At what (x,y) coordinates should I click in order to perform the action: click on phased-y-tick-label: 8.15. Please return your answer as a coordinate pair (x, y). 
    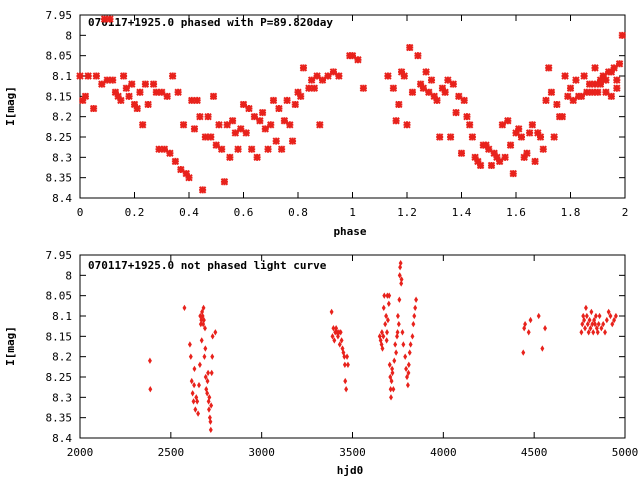
    Looking at the image, I should click on (59, 96).